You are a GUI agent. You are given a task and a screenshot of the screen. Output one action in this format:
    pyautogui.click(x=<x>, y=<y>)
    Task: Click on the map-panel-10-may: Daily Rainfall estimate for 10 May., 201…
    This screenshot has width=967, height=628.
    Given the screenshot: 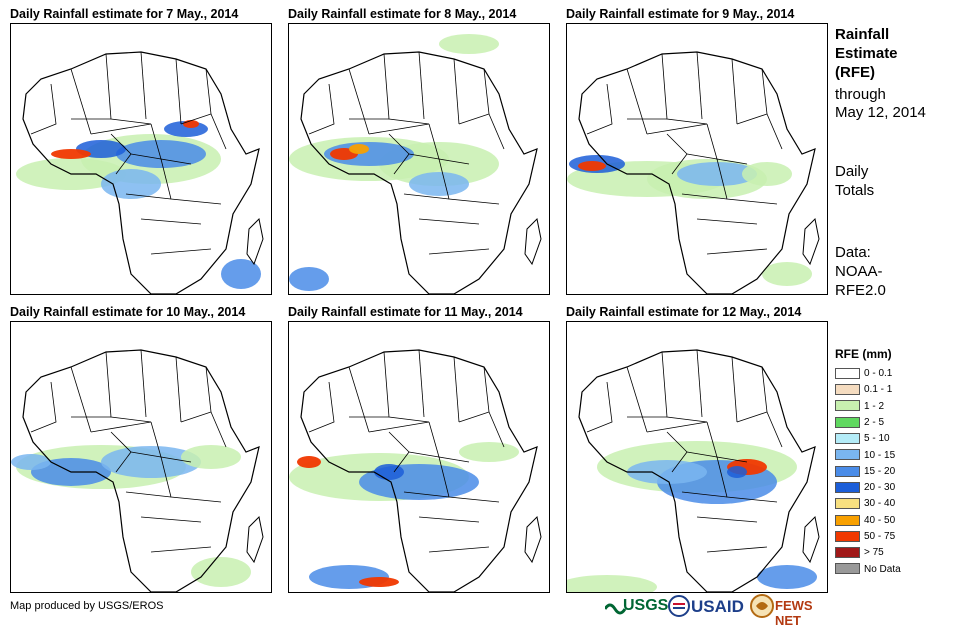 What is the action you would take?
    pyautogui.click(x=141, y=448)
    